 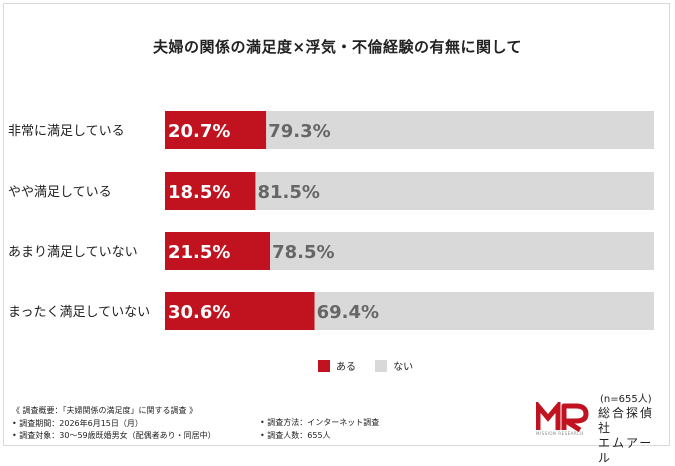 I want to click on legend-item-a: ある, so click(x=337, y=365).